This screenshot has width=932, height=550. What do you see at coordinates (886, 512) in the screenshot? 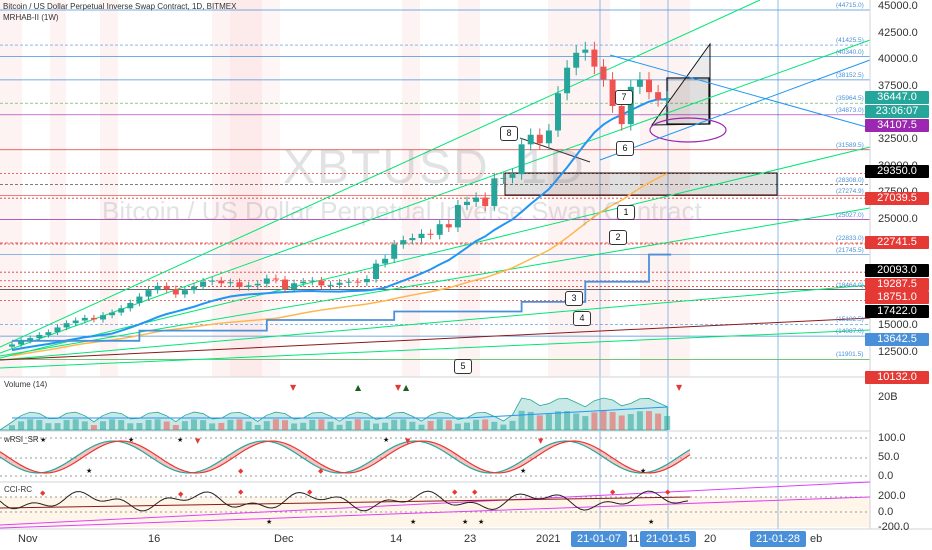
I see `cci-axis-tick: 0.0` at bounding box center [886, 512].